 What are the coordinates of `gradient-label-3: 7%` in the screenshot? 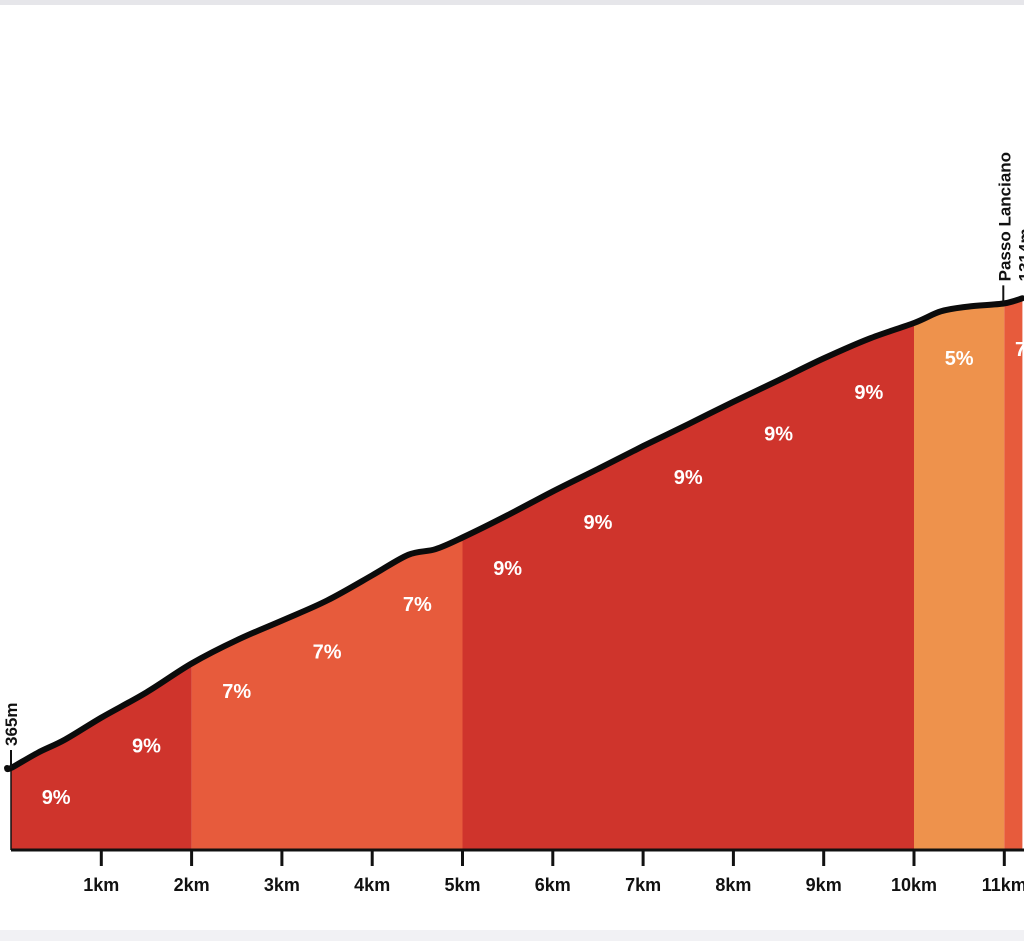 It's located at (236, 692).